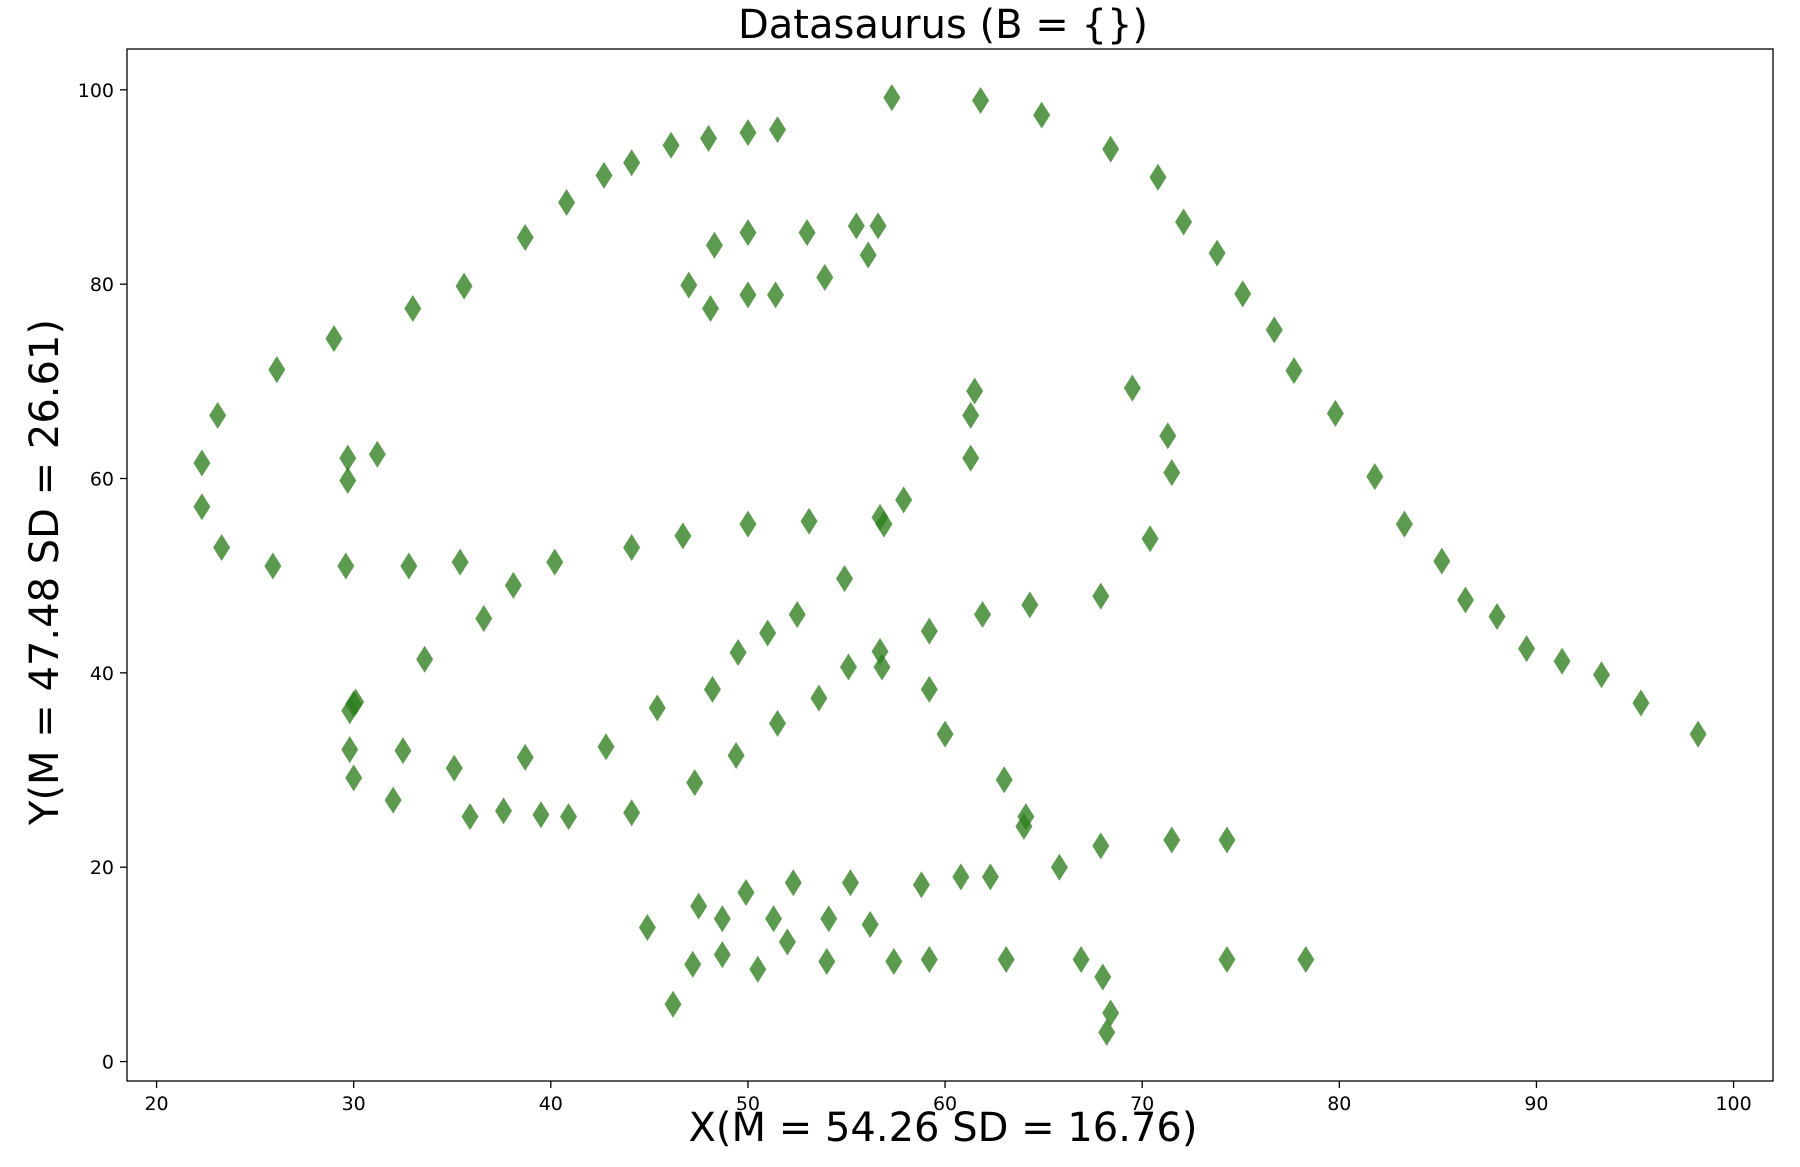  I want to click on x-tick-label: 30, so click(354, 1104).